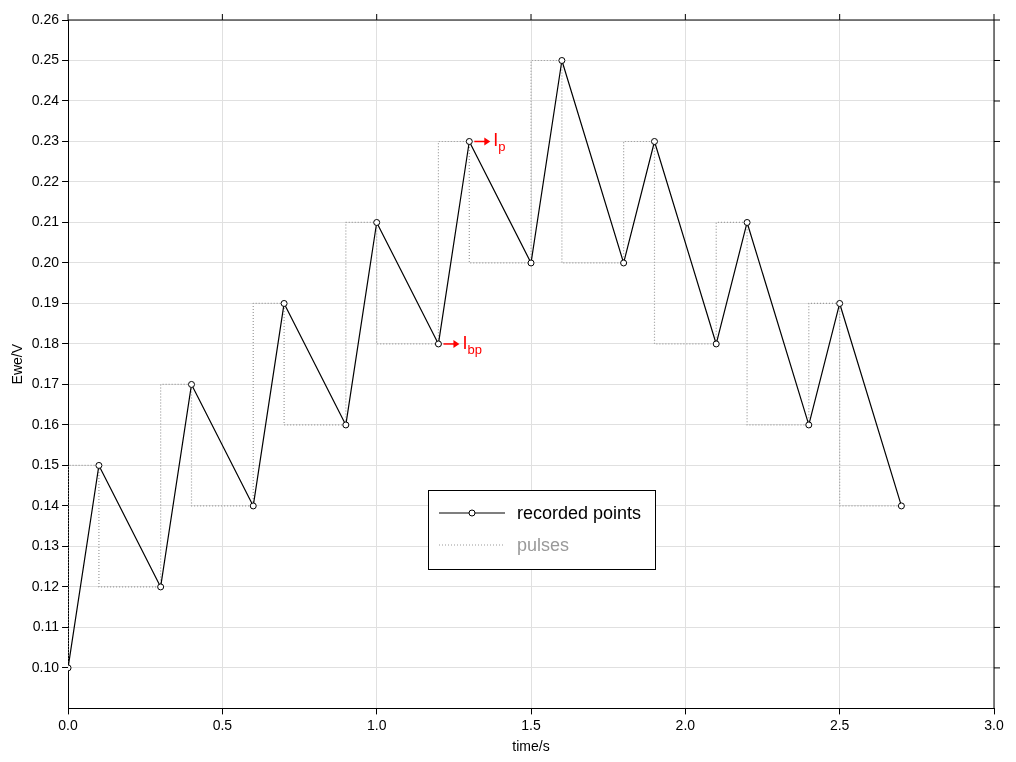 The height and width of the screenshot is (762, 1016). Describe the element at coordinates (45, 221) in the screenshot. I see `y-tick-label: 0.21` at that location.